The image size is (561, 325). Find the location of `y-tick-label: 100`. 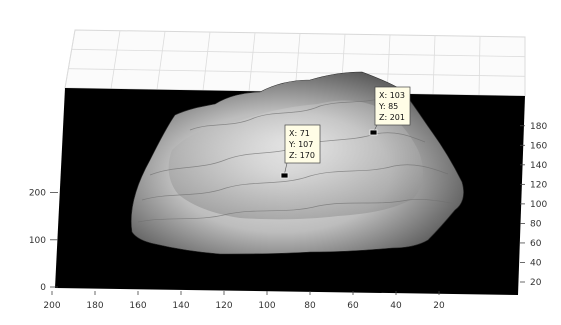

y-tick-label: 100 is located at coordinates (538, 205).